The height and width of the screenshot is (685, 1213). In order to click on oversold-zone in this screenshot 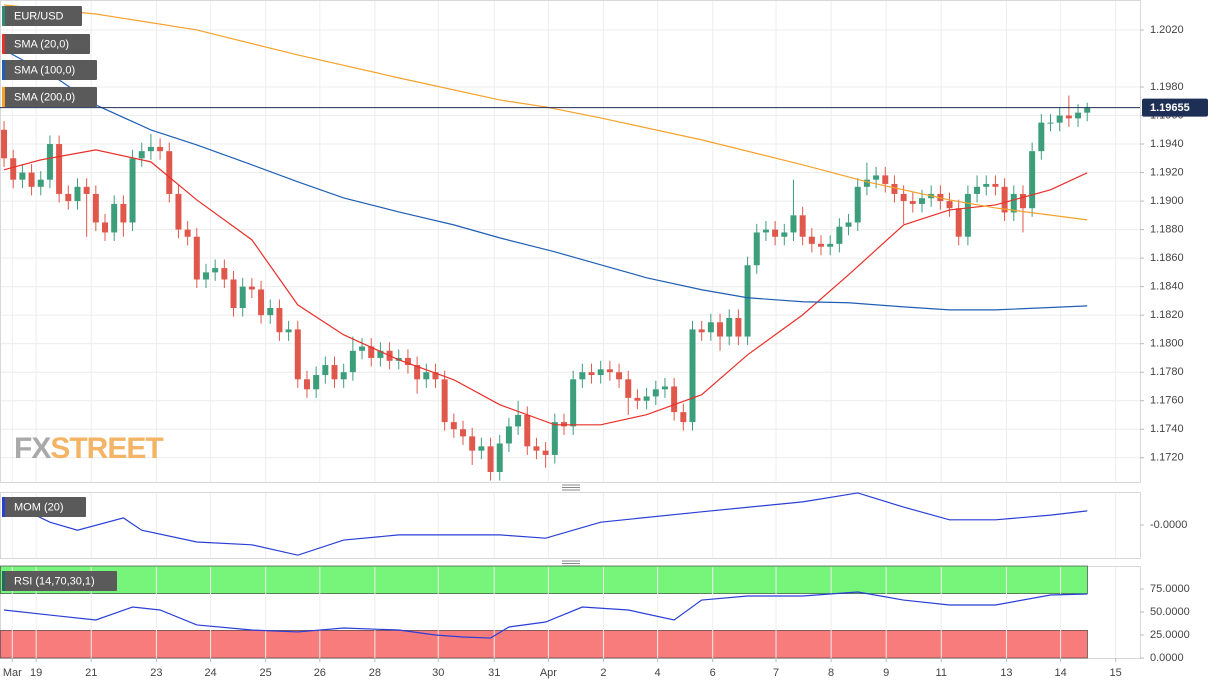, I will do `click(544, 644)`.